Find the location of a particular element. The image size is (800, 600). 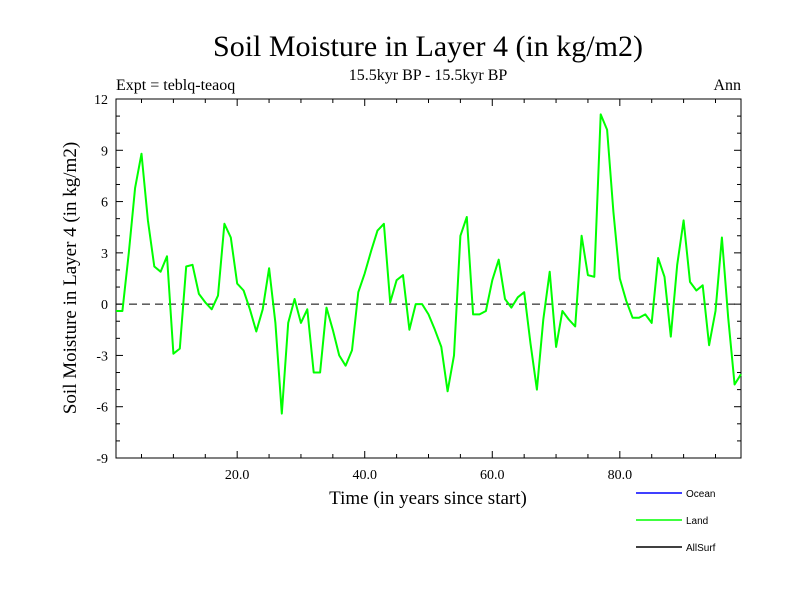

chart-title: Soil Moisture in Layer 4 (in kg/m2) is located at coordinates (428, 46).